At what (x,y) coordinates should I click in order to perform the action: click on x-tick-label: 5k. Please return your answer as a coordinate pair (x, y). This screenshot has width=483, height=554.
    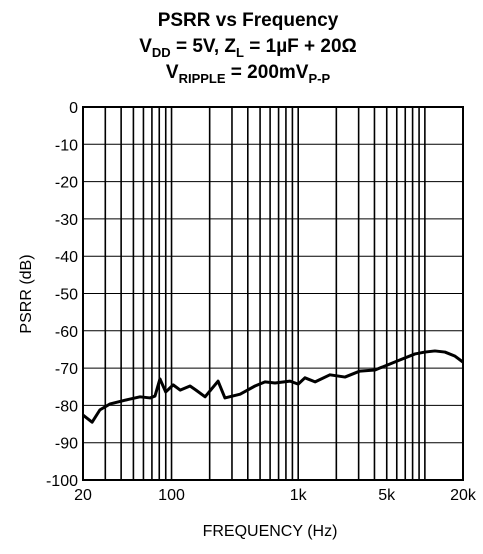
    Looking at the image, I should click on (387, 495).